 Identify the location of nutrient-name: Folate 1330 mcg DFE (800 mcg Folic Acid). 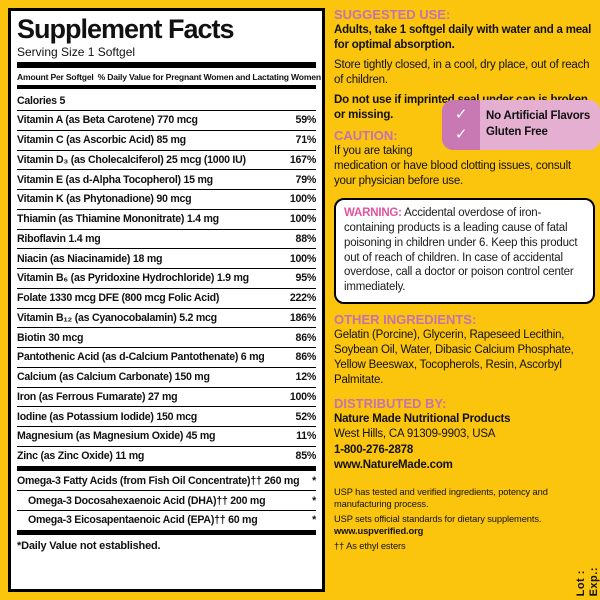
(118, 298).